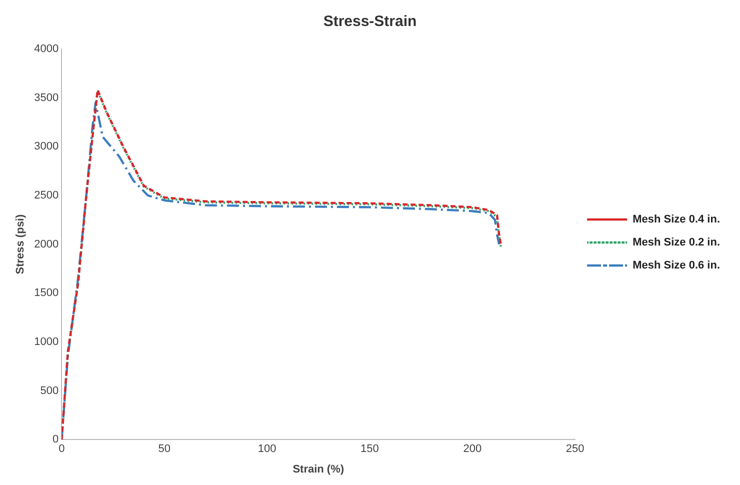 The width and height of the screenshot is (740, 485). Describe the element at coordinates (575, 449) in the screenshot. I see `x-tick-label: 250` at that location.